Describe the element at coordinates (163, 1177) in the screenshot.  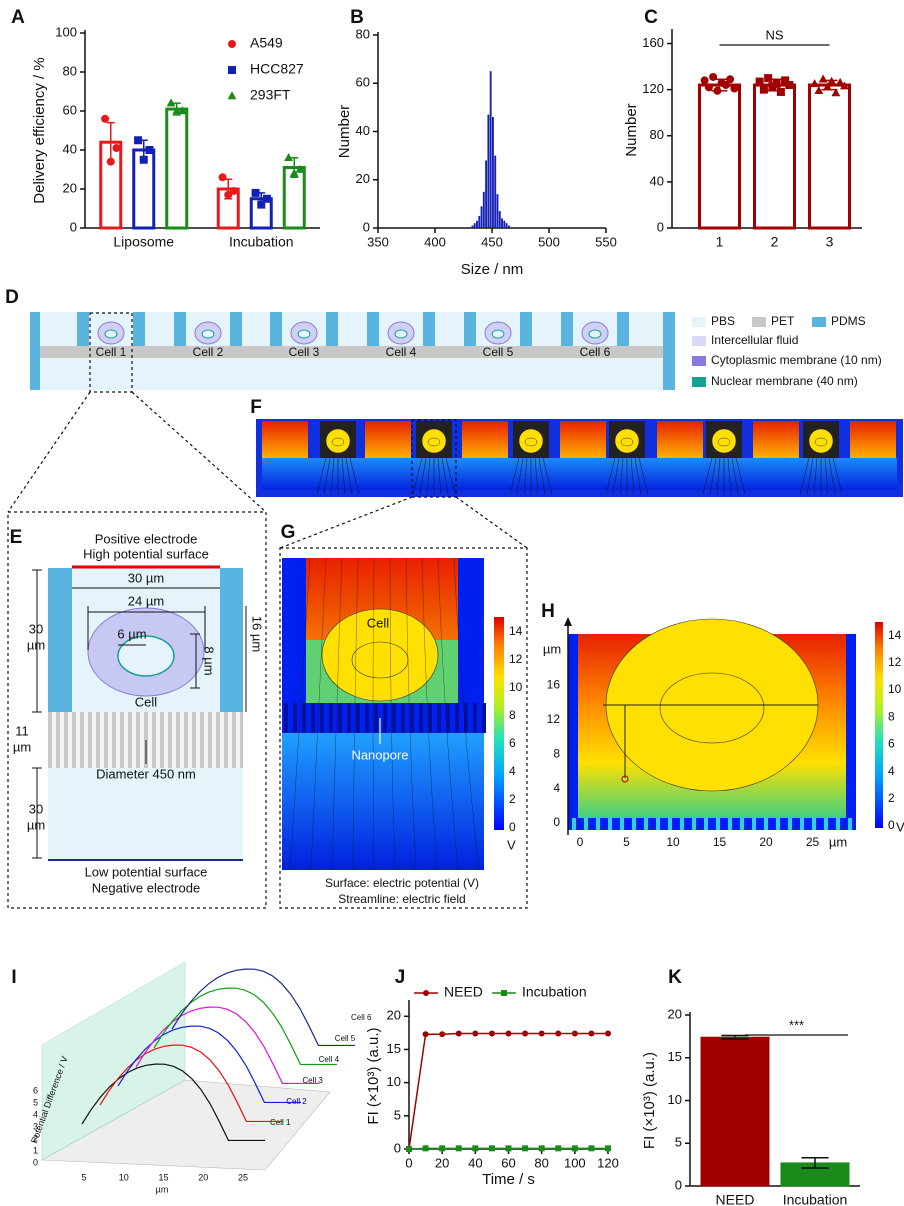
I see `x-tick-label: 15` at that location.